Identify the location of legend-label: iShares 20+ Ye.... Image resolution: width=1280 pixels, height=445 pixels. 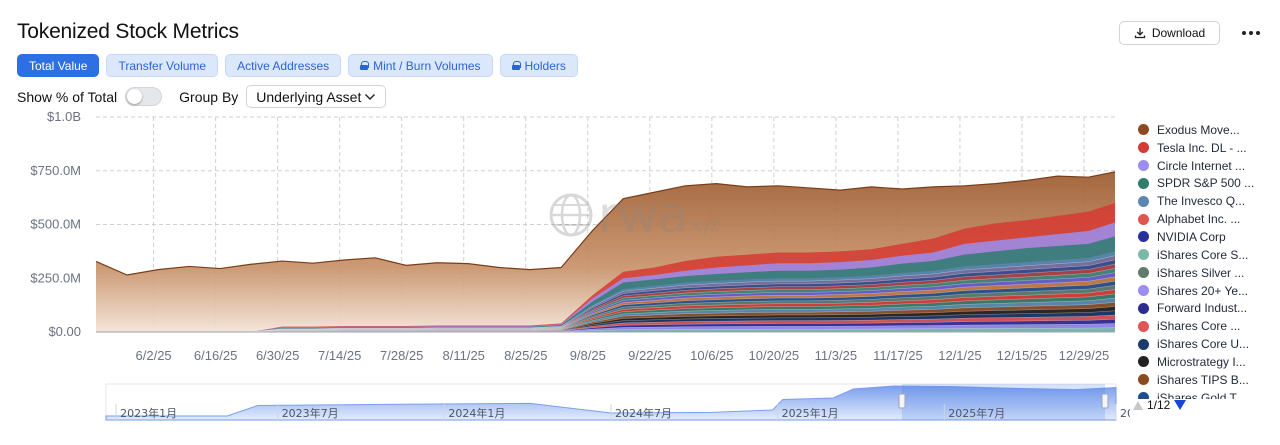
(1203, 290).